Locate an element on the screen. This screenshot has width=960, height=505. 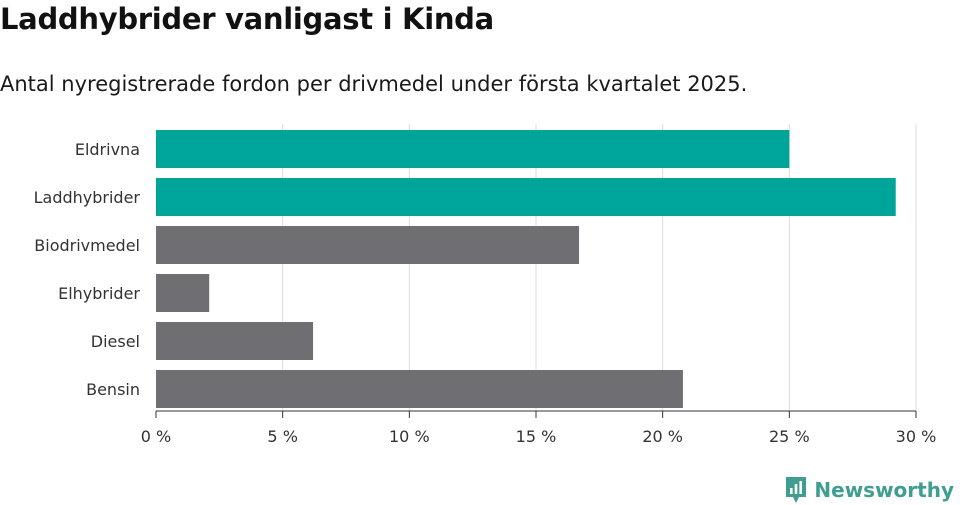
bar-bensin is located at coordinates (419, 389).